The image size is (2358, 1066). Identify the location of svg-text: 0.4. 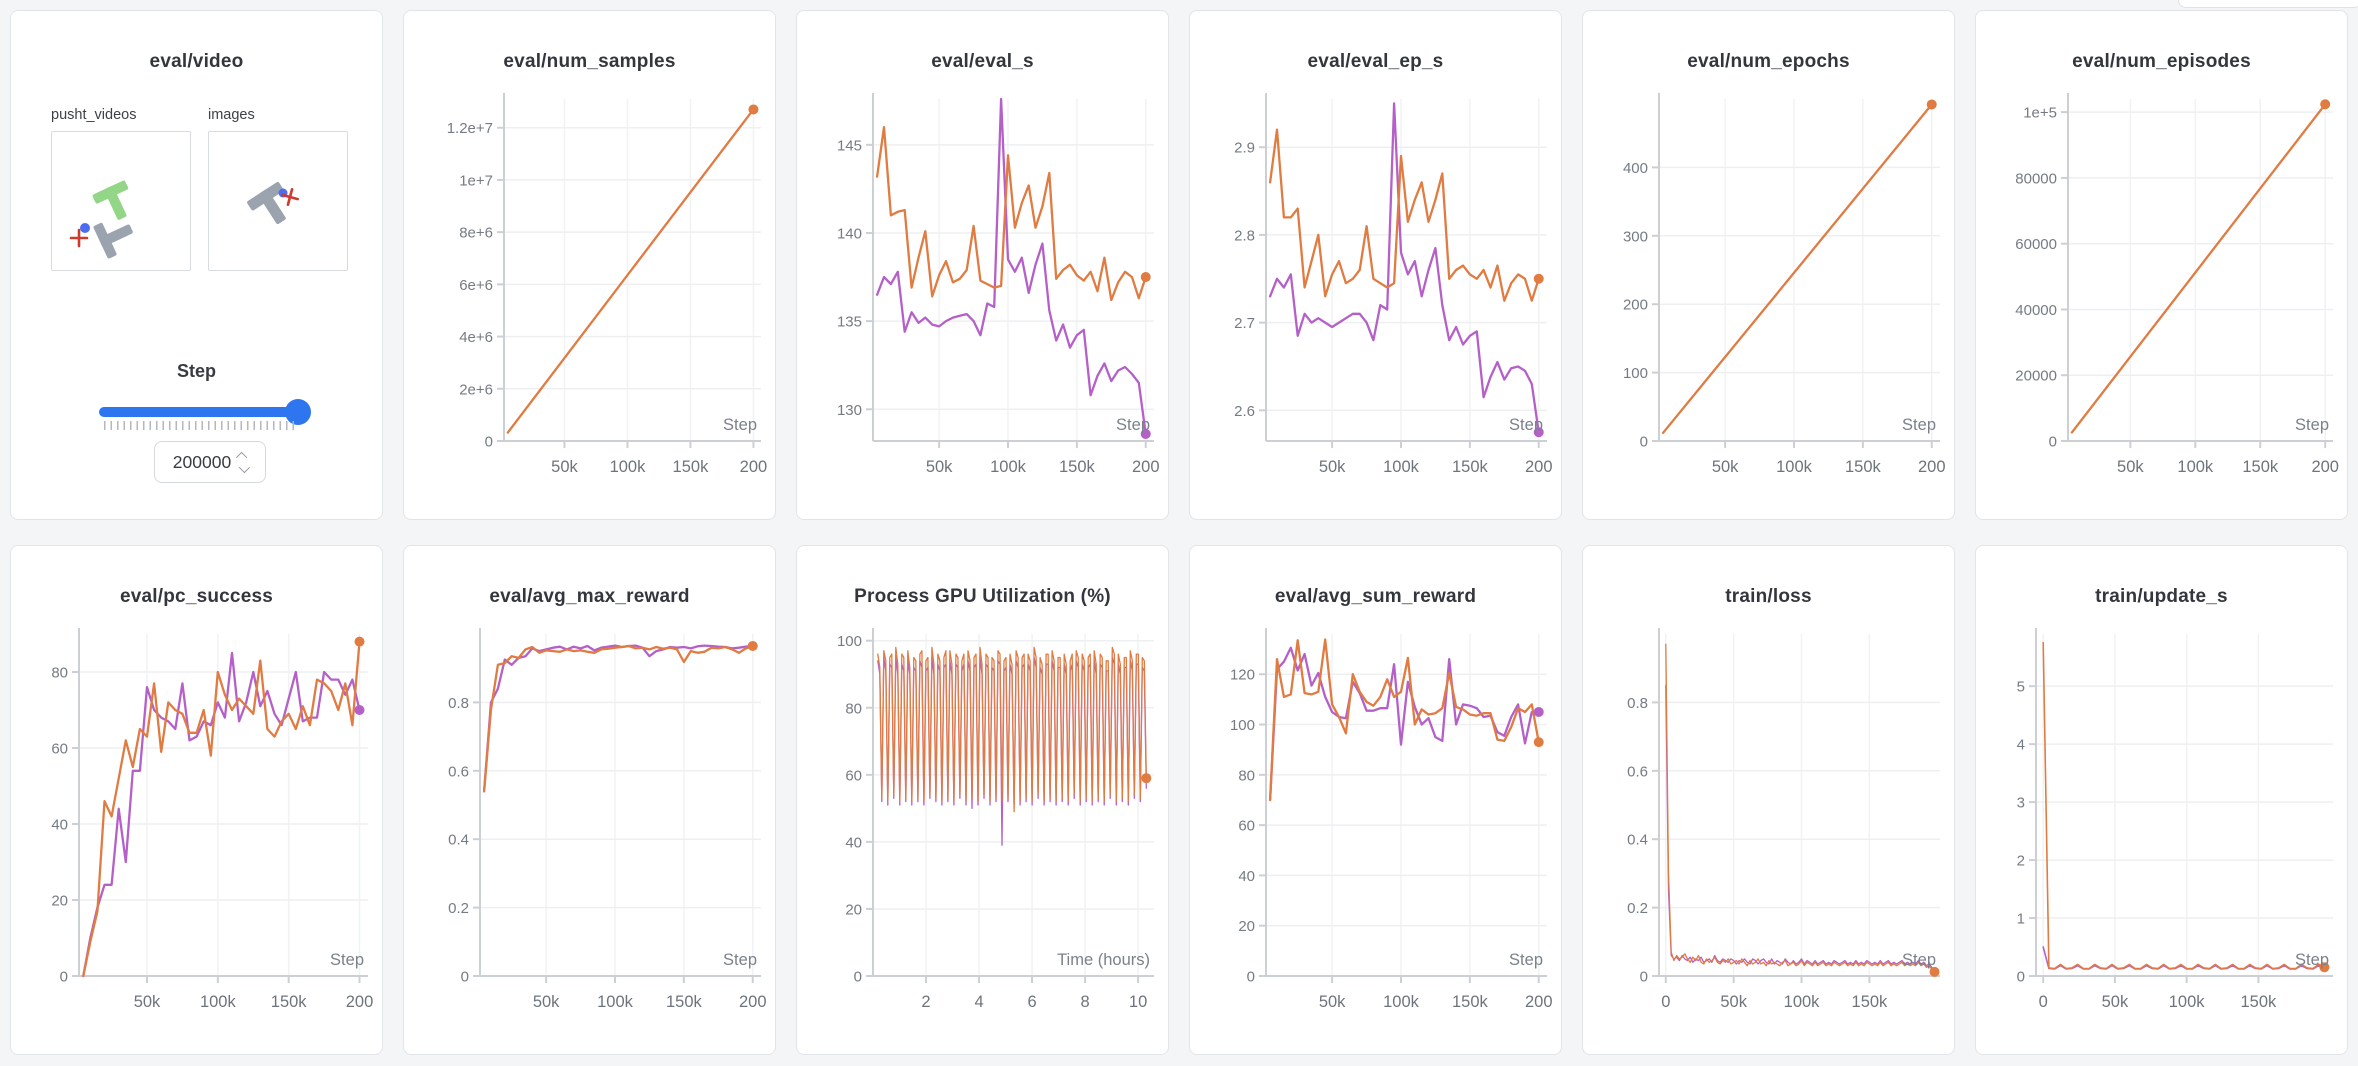
(458, 840).